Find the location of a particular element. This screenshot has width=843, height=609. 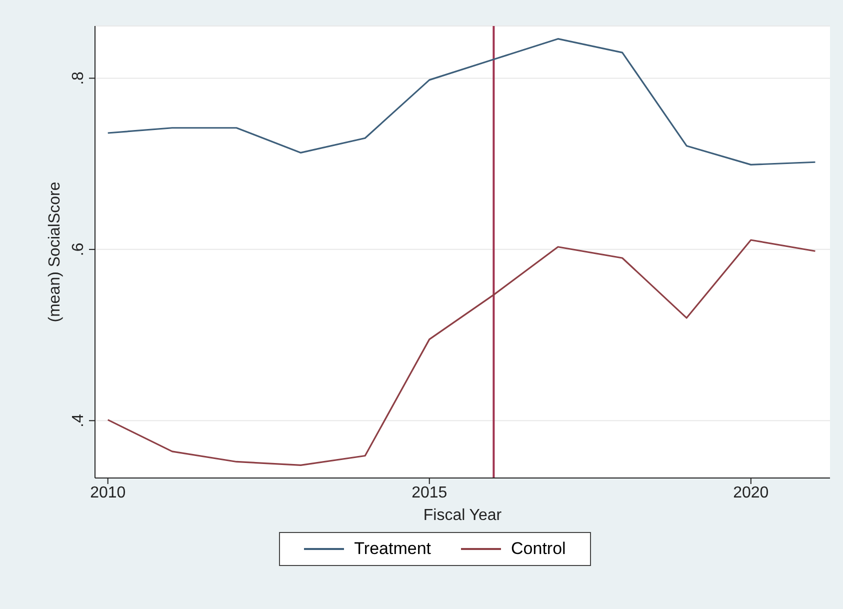

y-tick-label: .4 is located at coordinates (78, 421).